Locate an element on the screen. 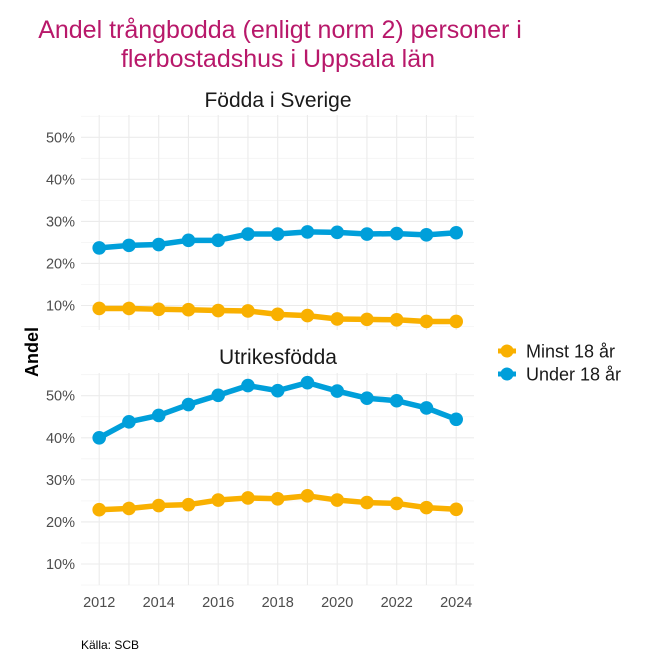 This screenshot has width=672, height=672. data-point-under-18-2022: Under 18 år 2022: 27.1% is located at coordinates (396, 233).